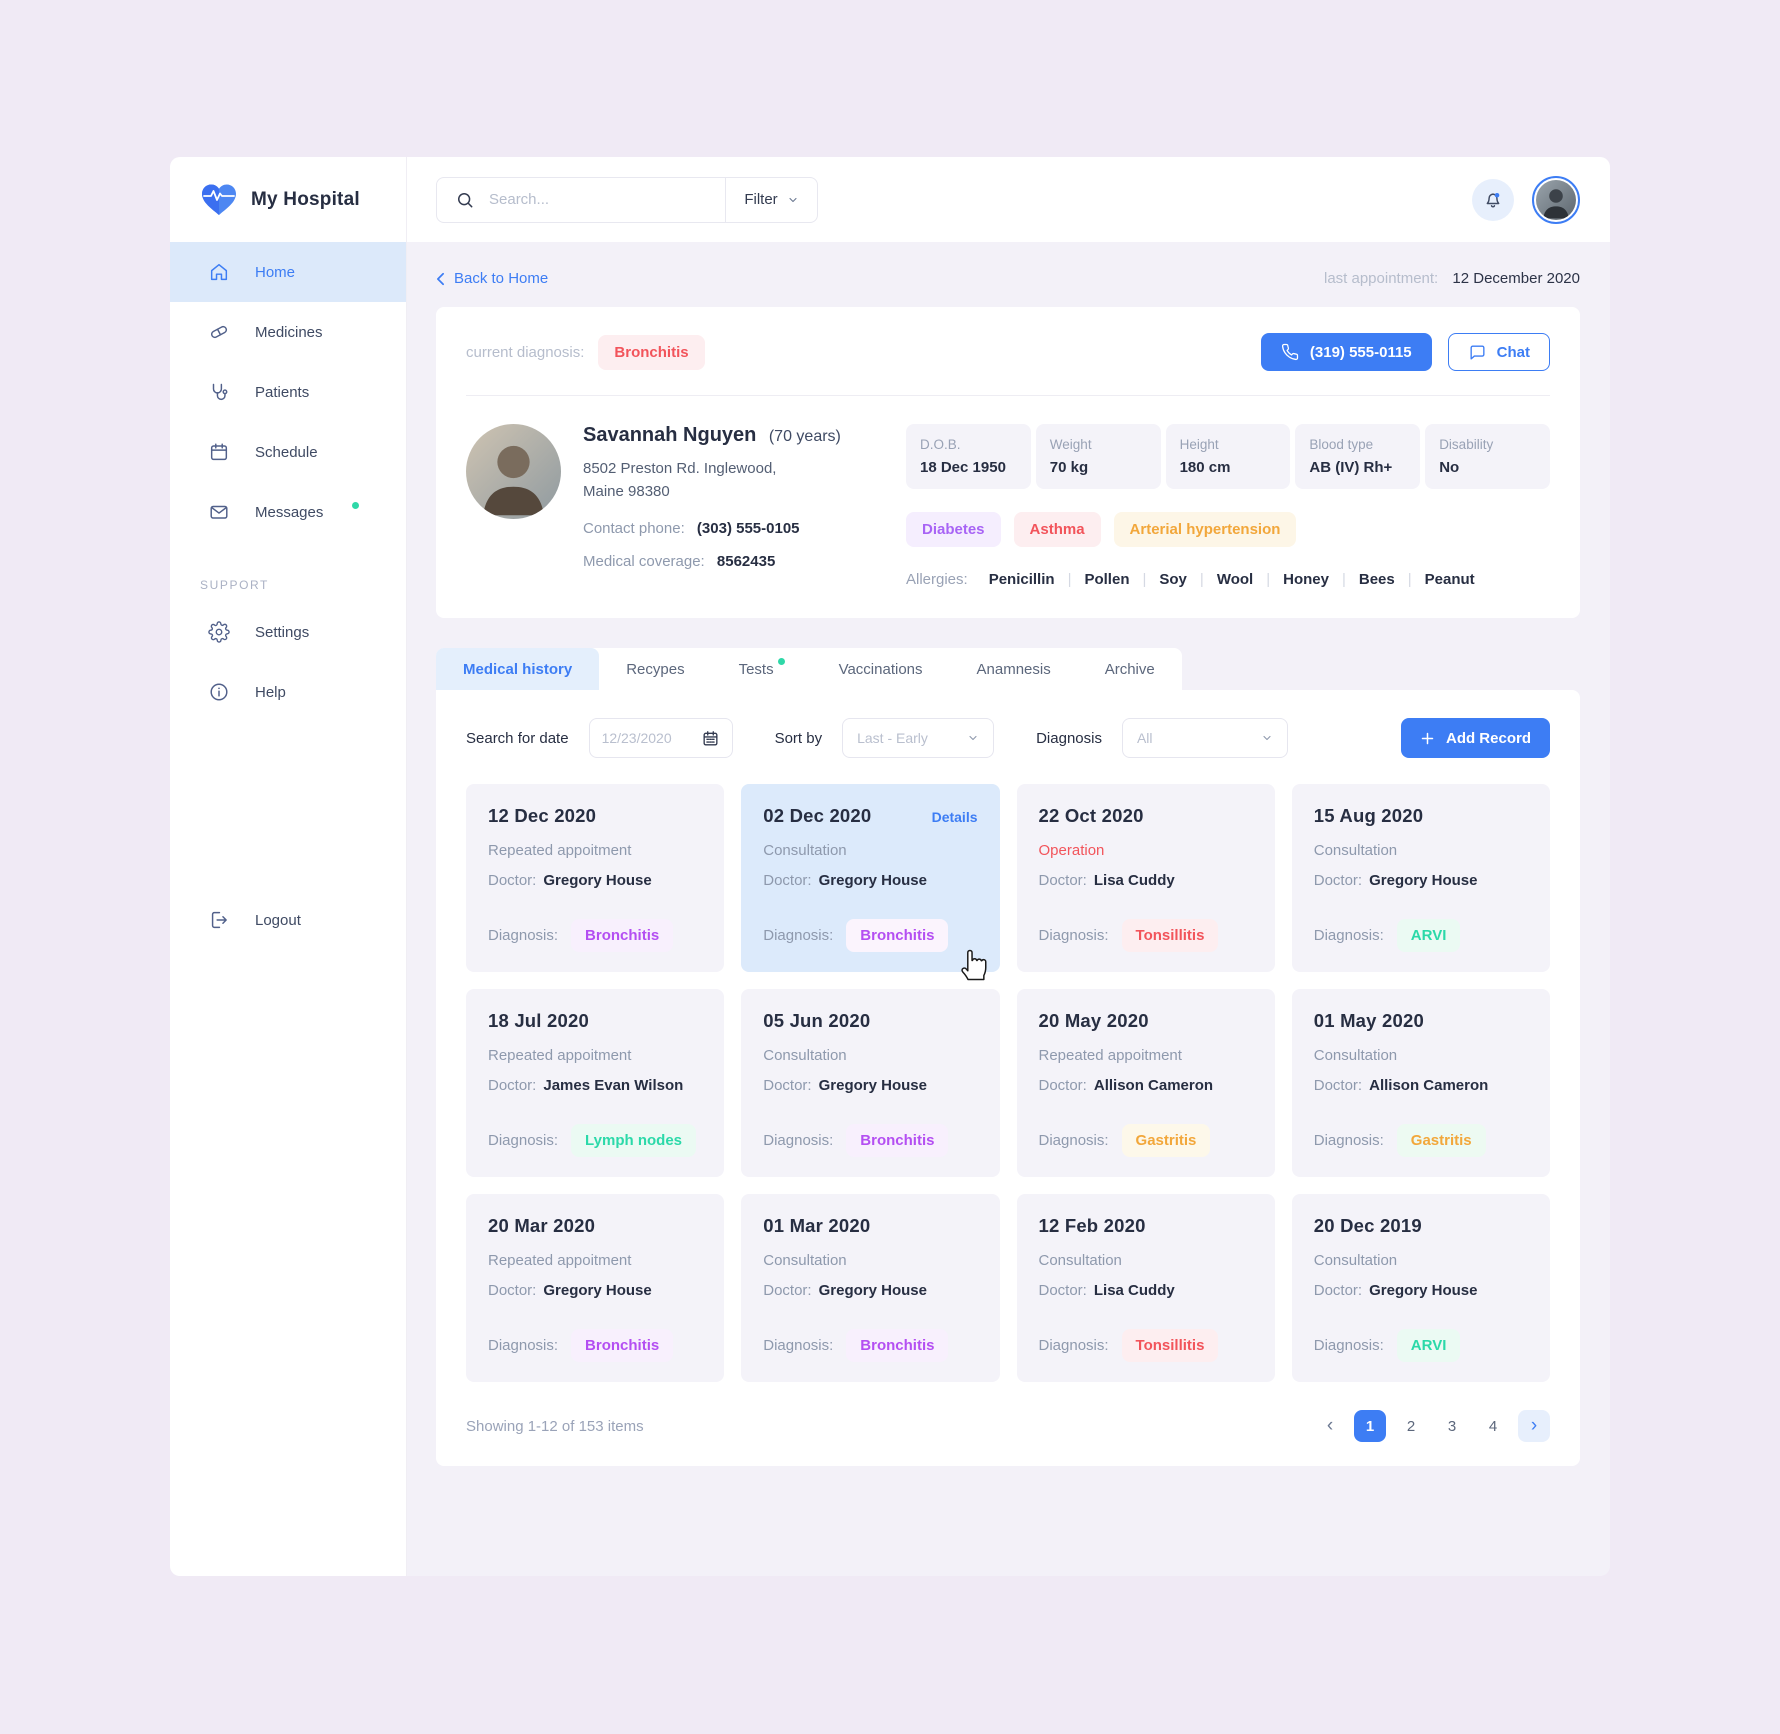 The width and height of the screenshot is (1780, 1734). I want to click on diagnosis-badge: ARVI, so click(1428, 1345).